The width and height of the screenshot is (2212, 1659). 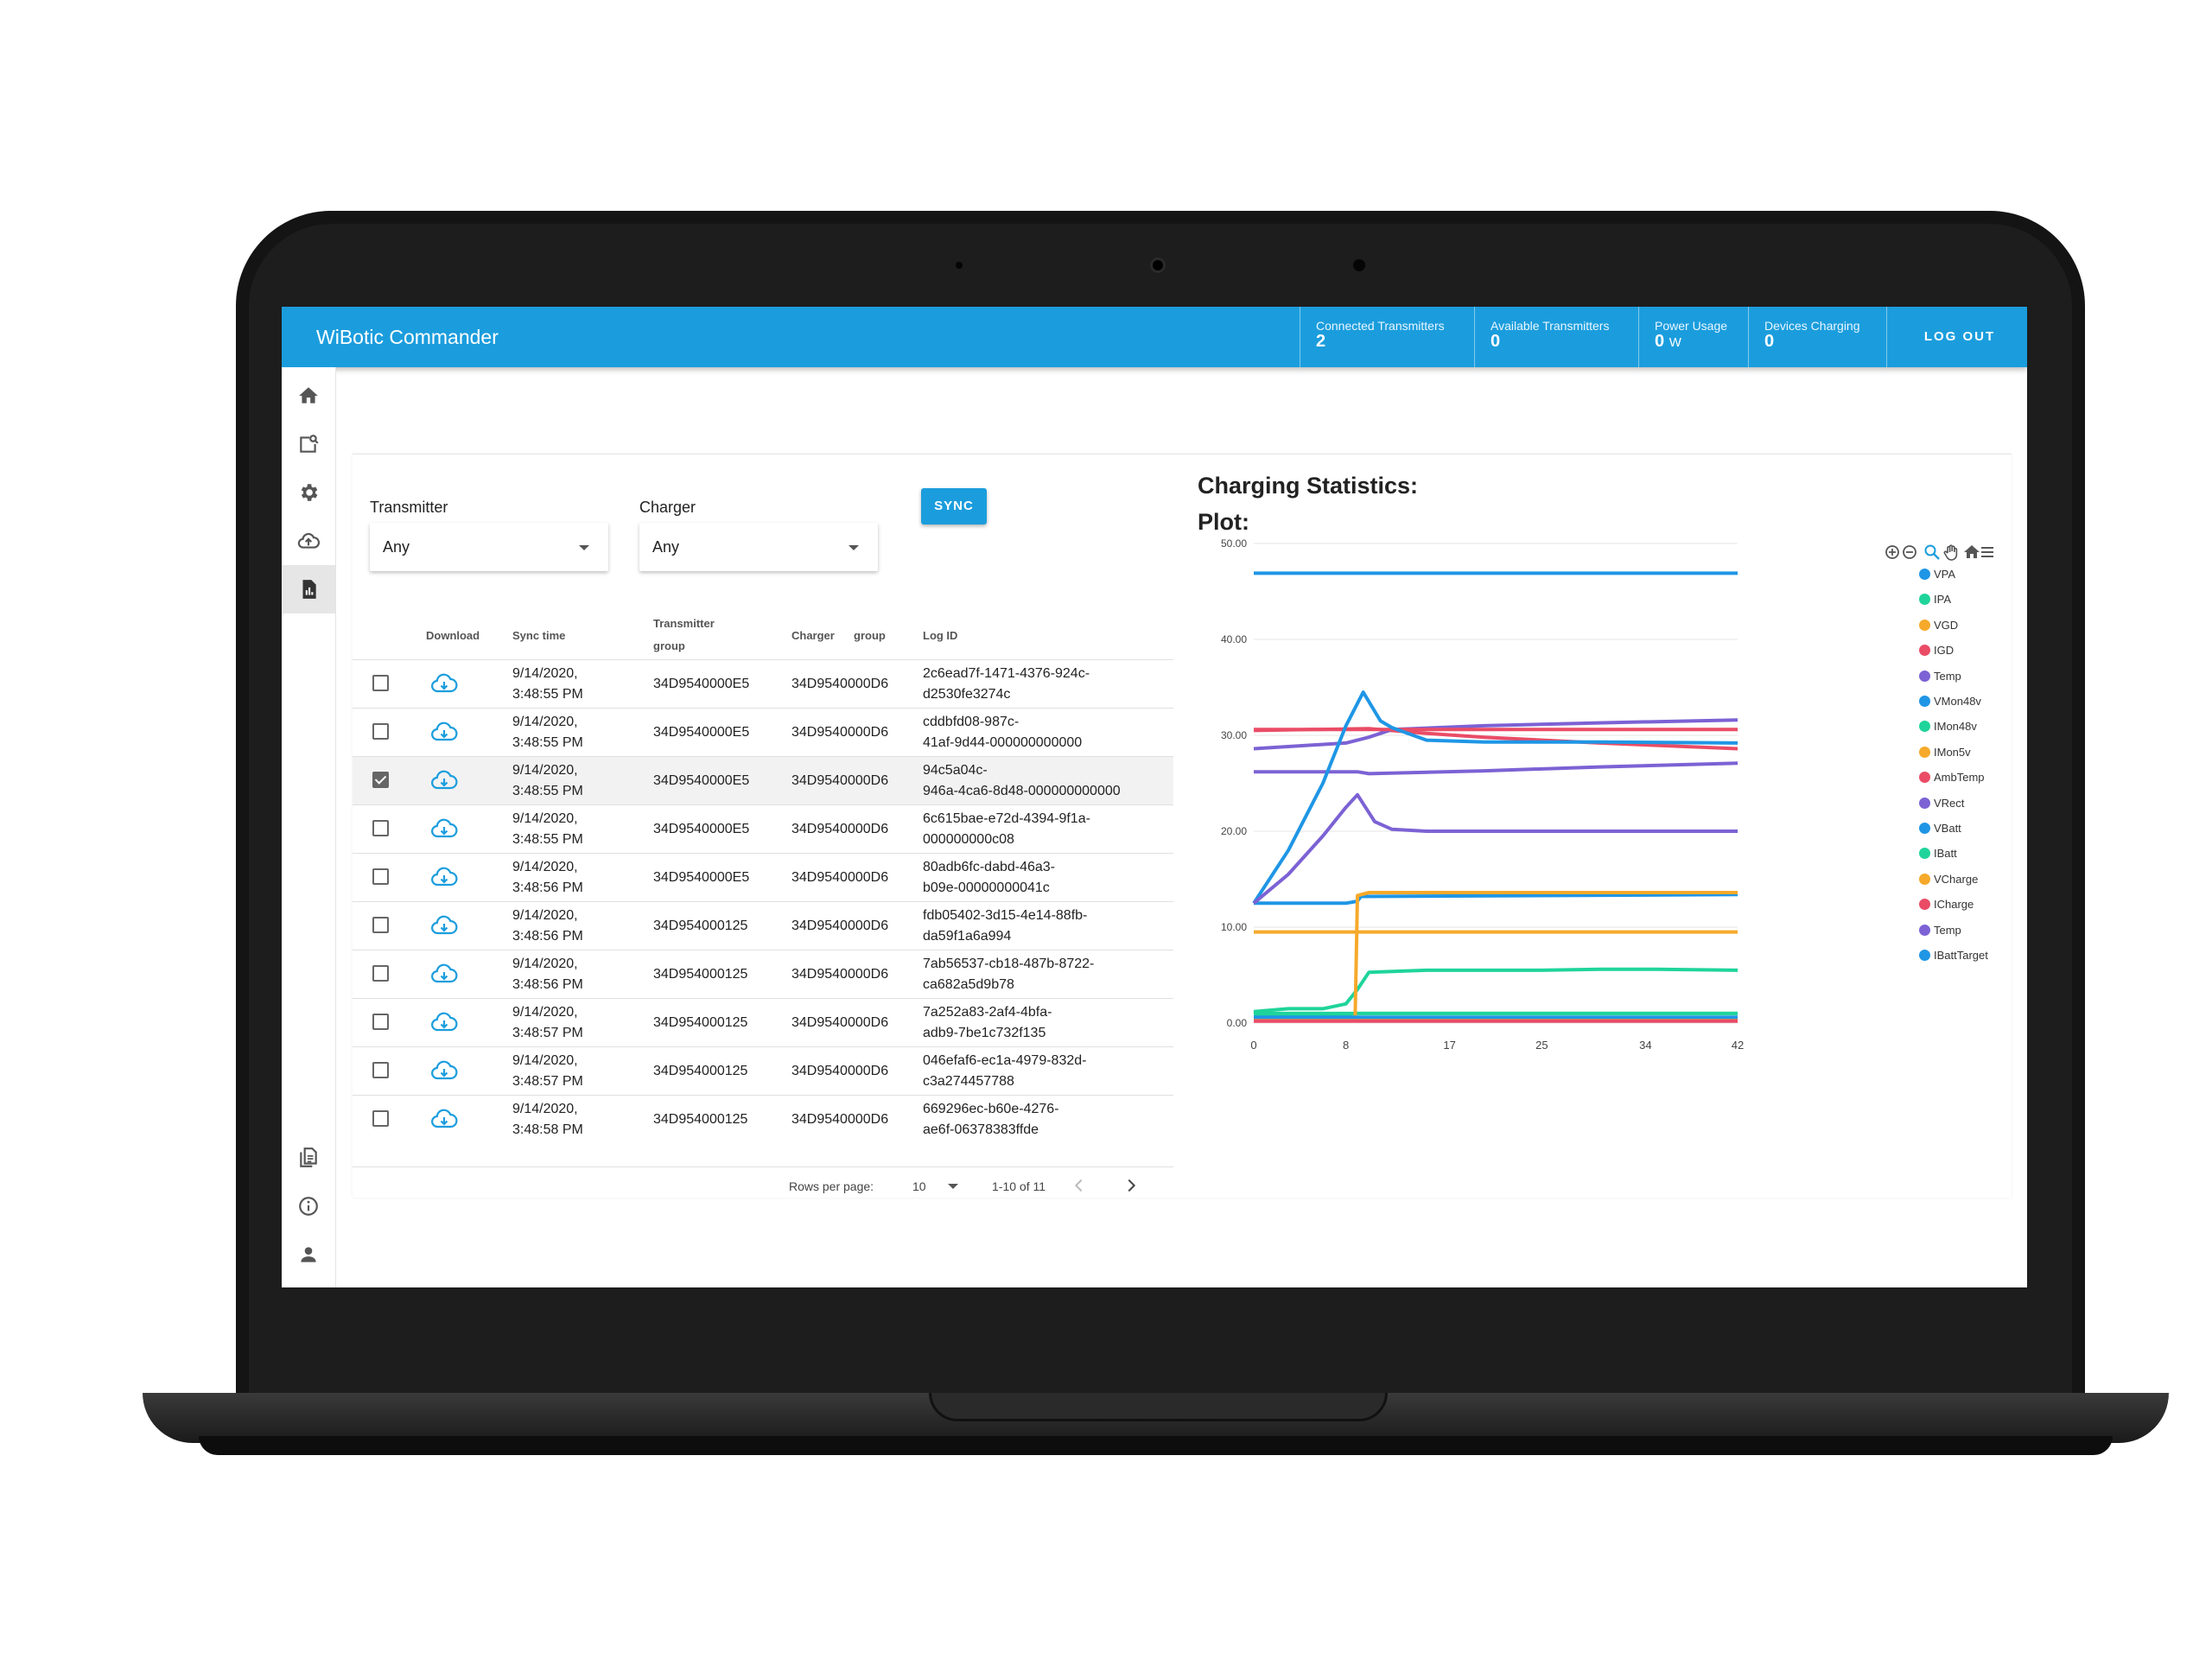 What do you see at coordinates (308, 589) in the screenshot?
I see `nav-reports` at bounding box center [308, 589].